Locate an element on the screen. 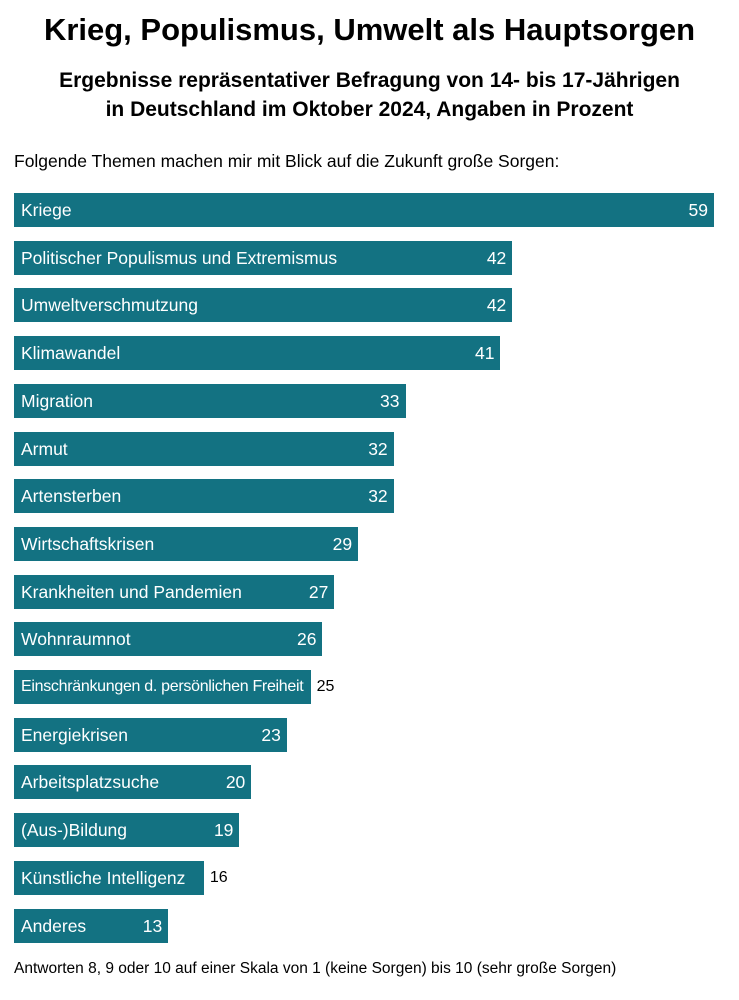 This screenshot has height=1000, width=739. bar-value: 20 is located at coordinates (235, 782).